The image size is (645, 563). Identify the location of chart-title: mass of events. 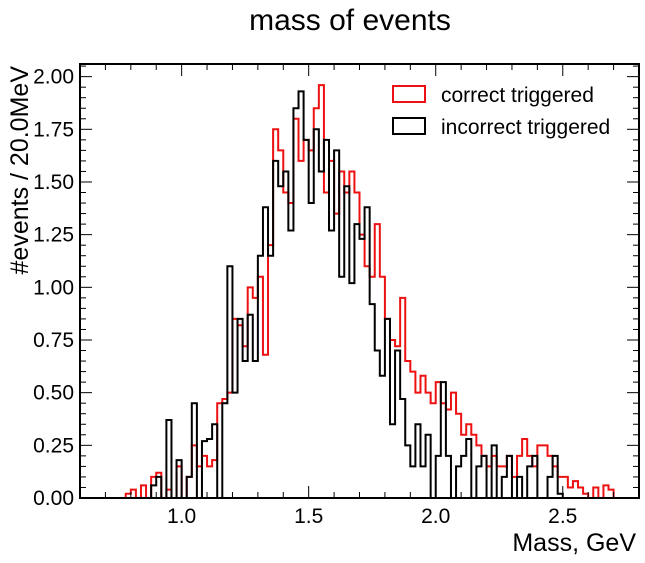
(350, 20).